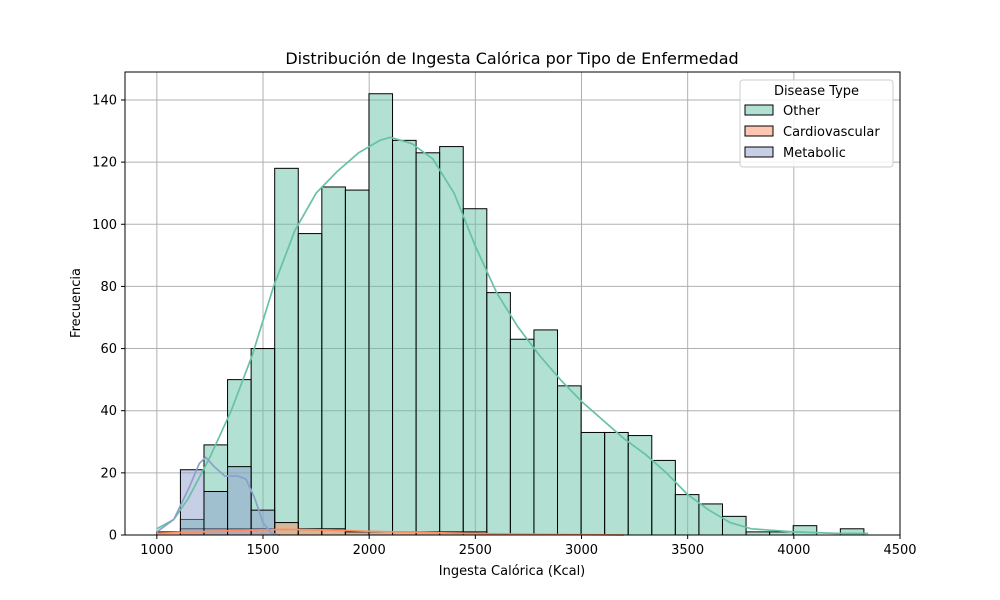 This screenshot has height=600, width=1000. What do you see at coordinates (475, 550) in the screenshot?
I see `x-tick-label: 2500` at bounding box center [475, 550].